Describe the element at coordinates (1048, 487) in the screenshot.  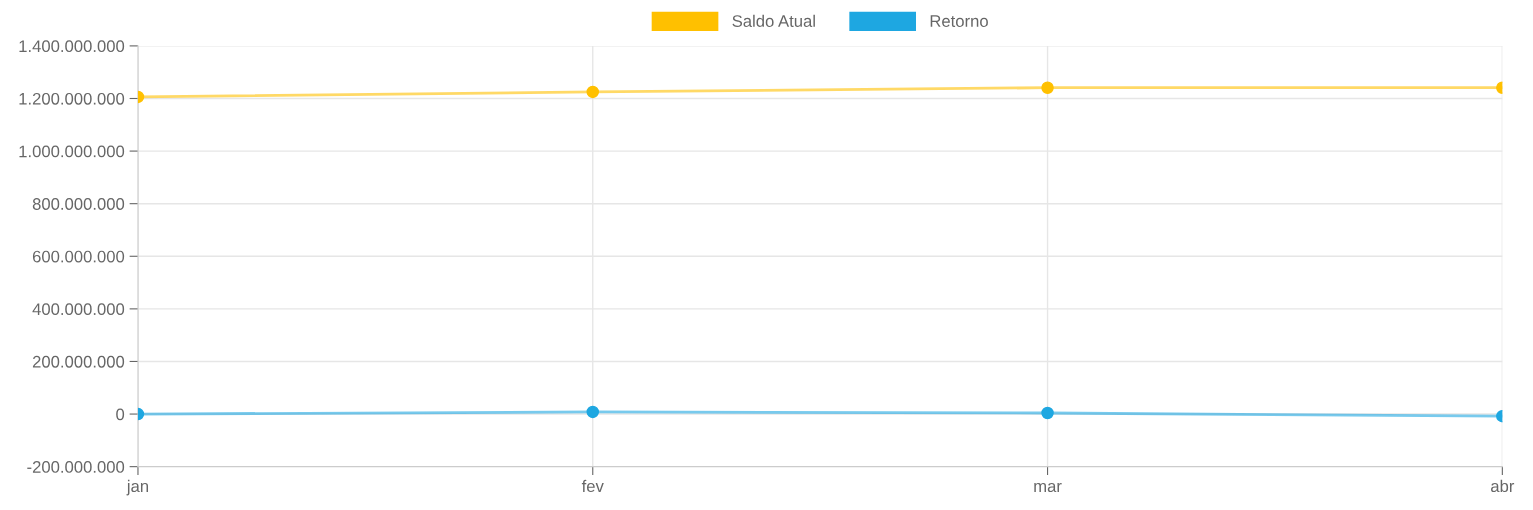
I see `x-tick-label: mar` at that location.